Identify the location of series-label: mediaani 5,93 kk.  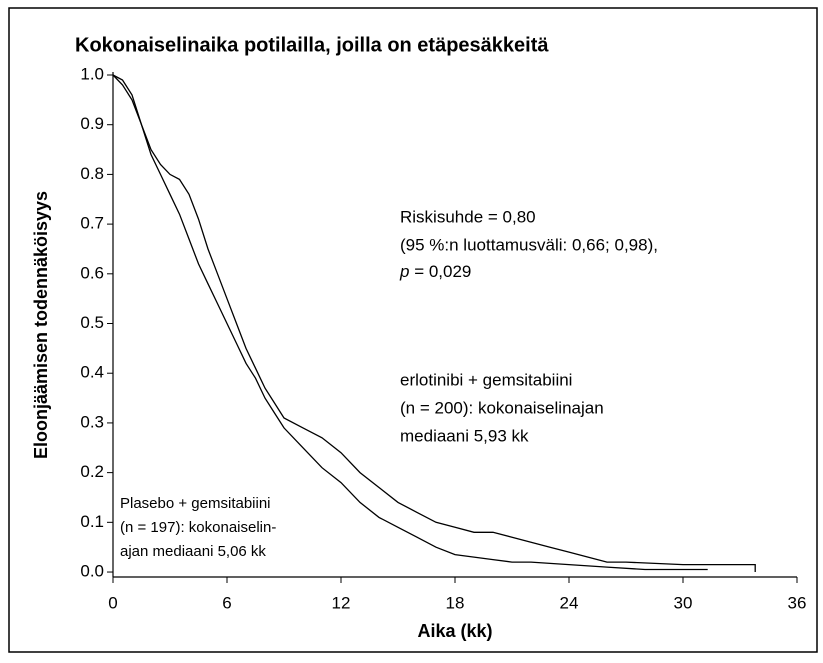
(464, 435).